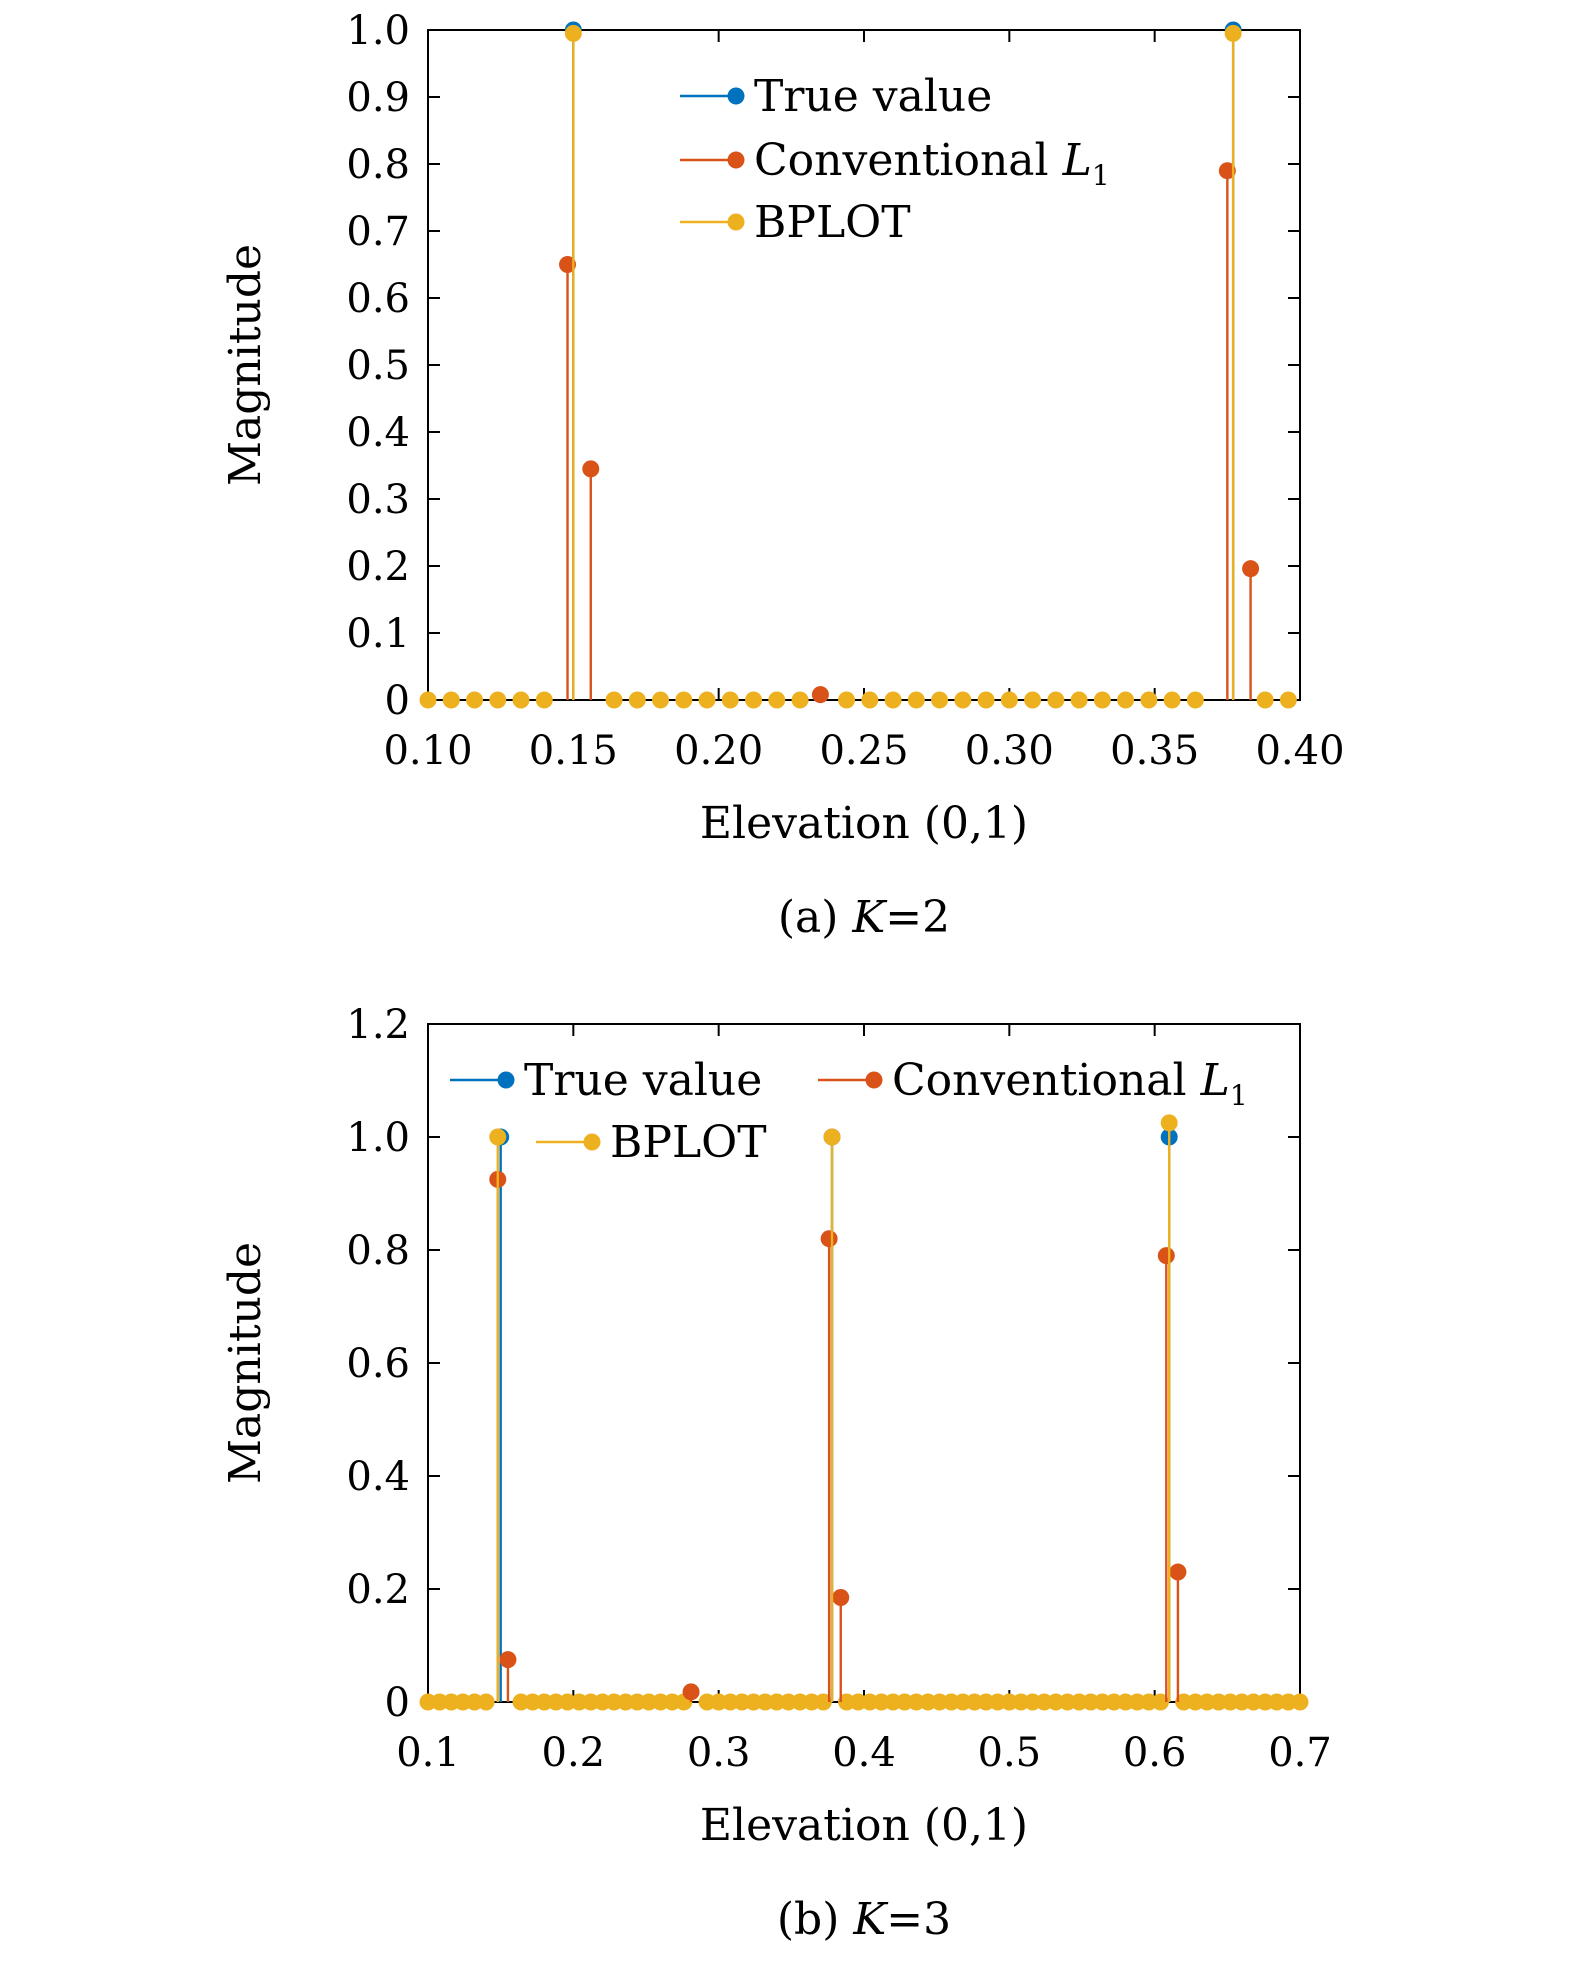 This screenshot has height=1982, width=1575. Describe the element at coordinates (932, 163) in the screenshot. I see `legend-label: Conventional L1` at that location.